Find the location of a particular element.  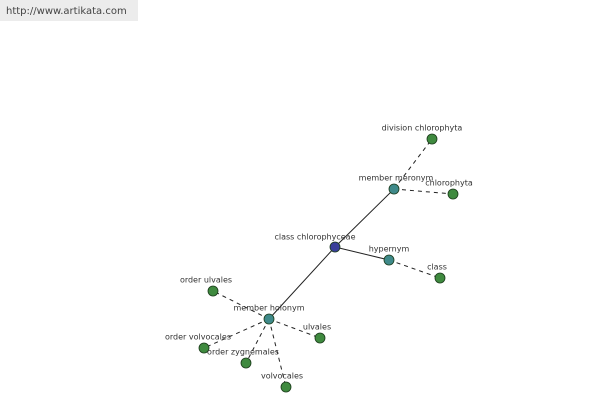

node-label: member meronym is located at coordinates (396, 178).